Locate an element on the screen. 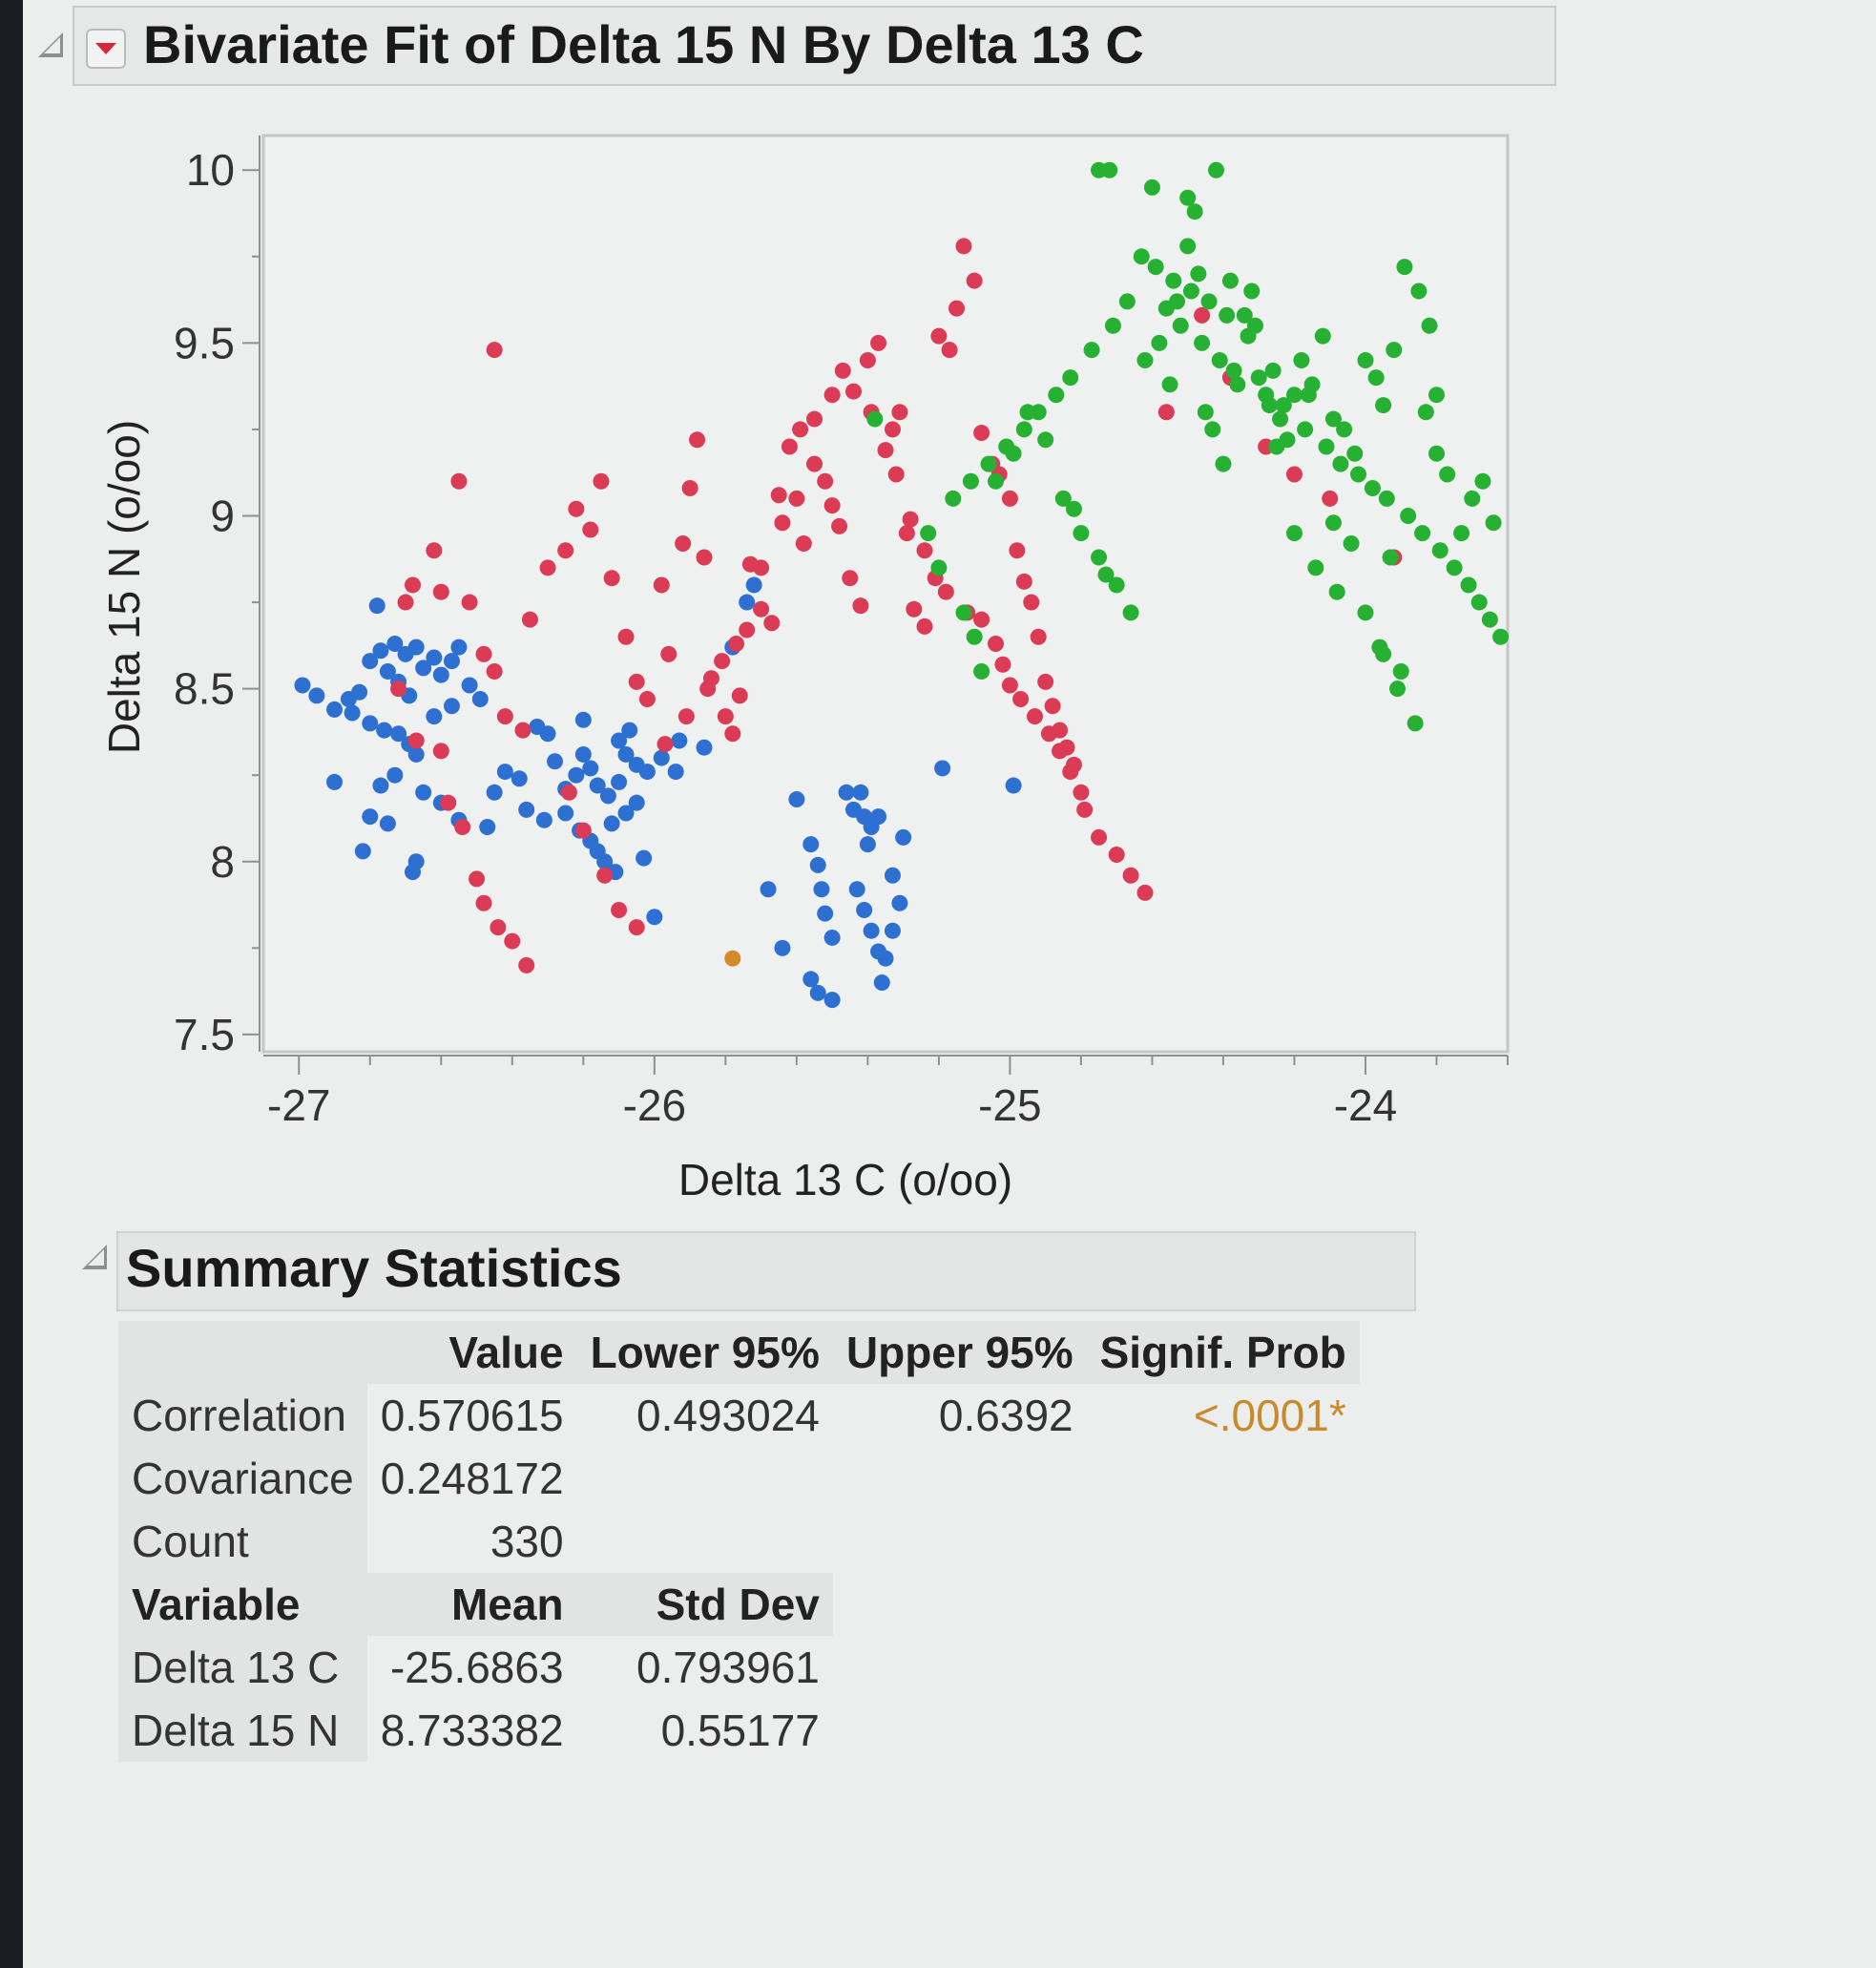 Image resolution: width=1876 pixels, height=1968 pixels. cell-value: 330 is located at coordinates (472, 1541).